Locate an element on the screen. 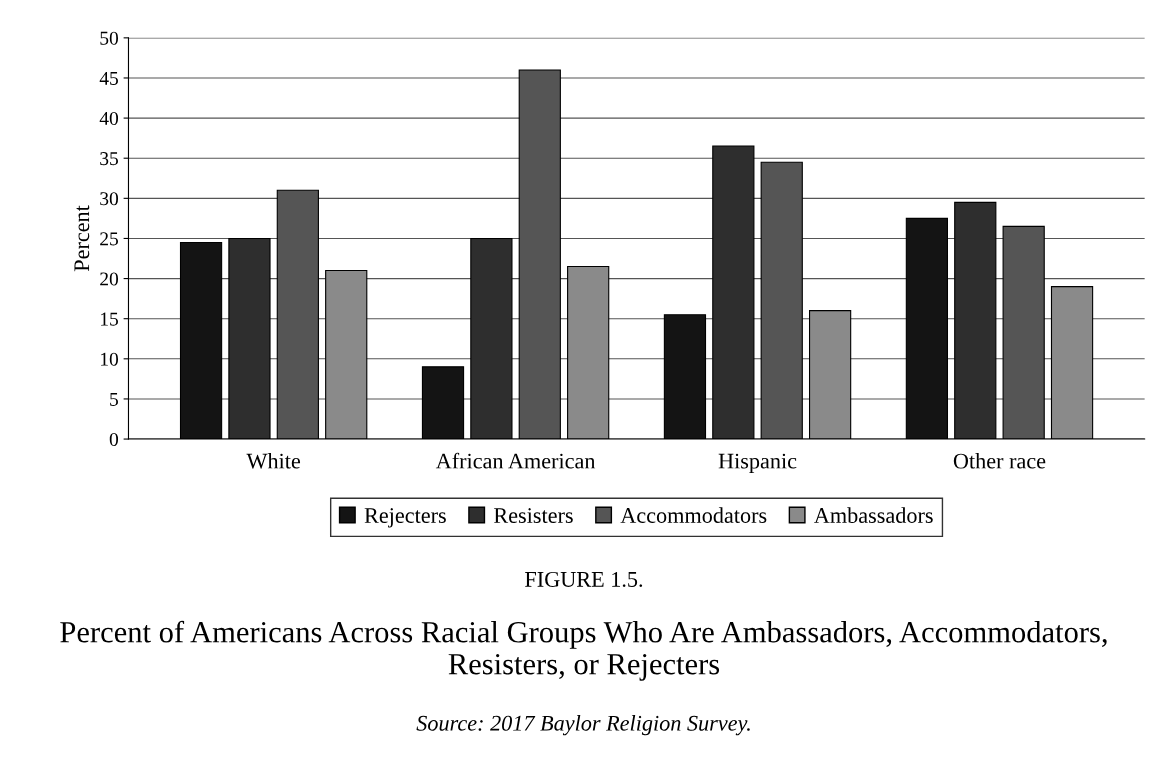 This screenshot has height=757, width=1168. y-tick-label: 15 is located at coordinates (109, 319).